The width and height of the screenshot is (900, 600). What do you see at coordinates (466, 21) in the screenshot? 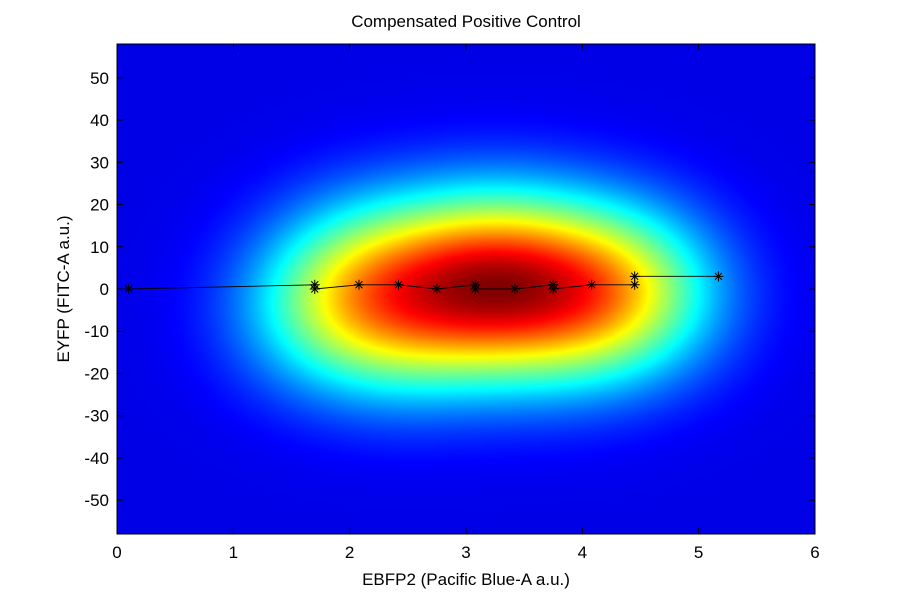
I see `chart-title: Compensated Positive Control` at bounding box center [466, 21].